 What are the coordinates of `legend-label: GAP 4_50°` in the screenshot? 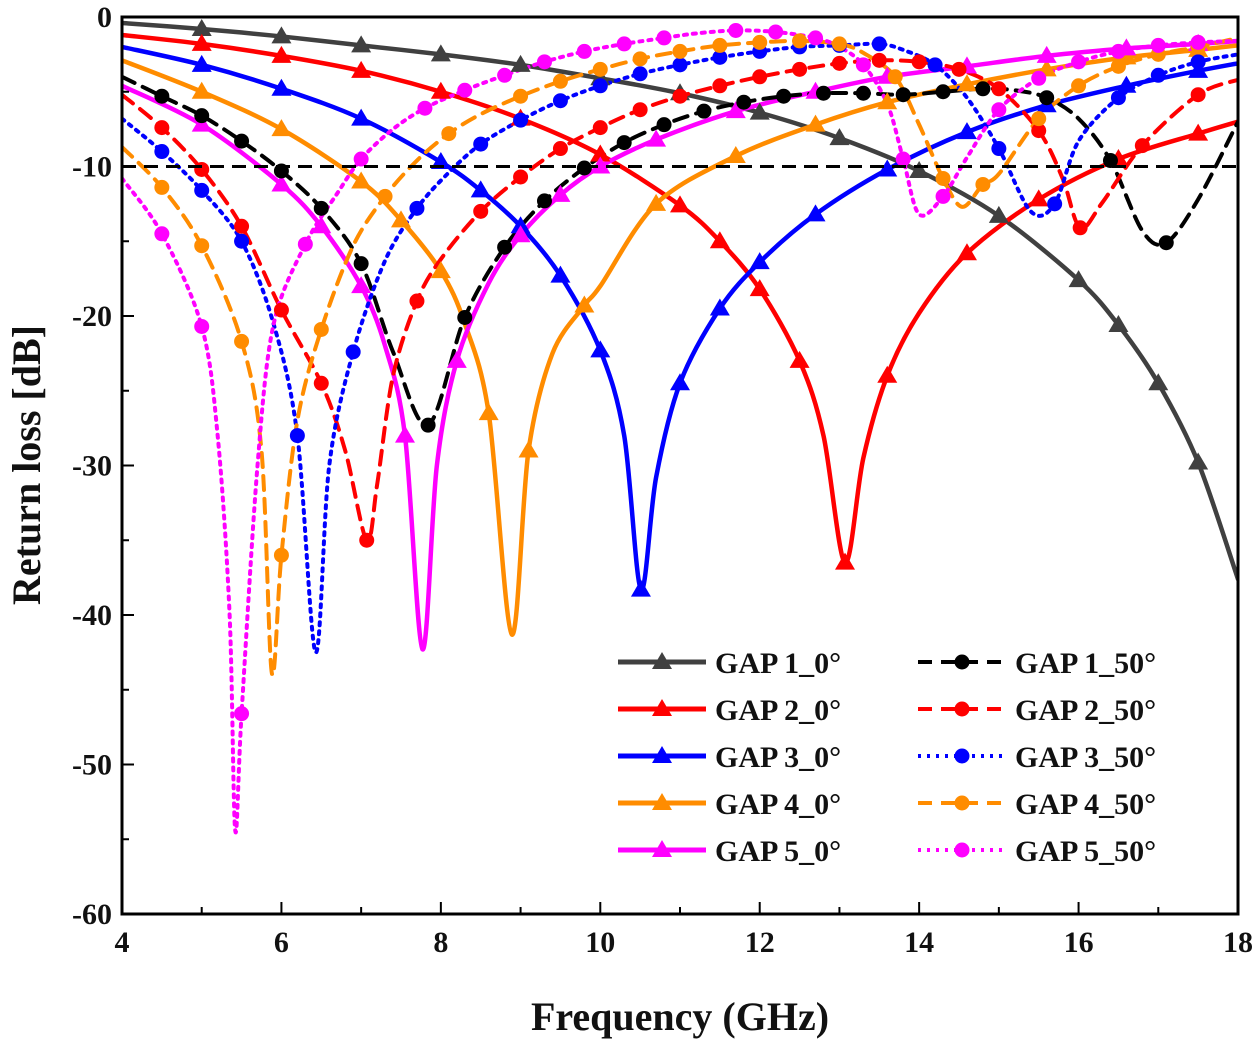 It's located at (1085, 804).